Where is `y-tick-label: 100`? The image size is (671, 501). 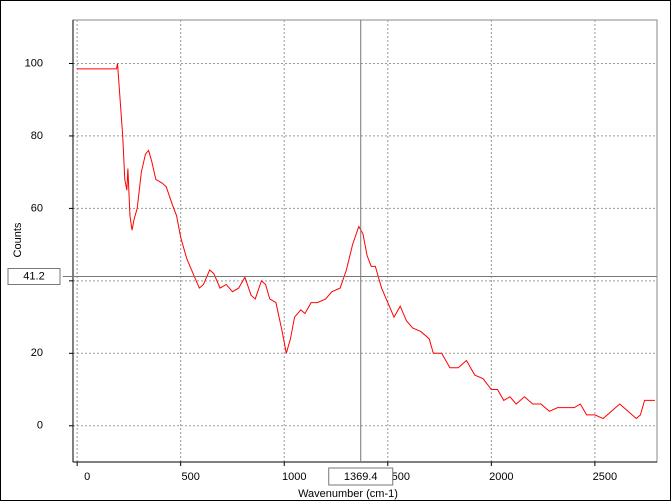
y-tick-label: 100 is located at coordinates (34, 63).